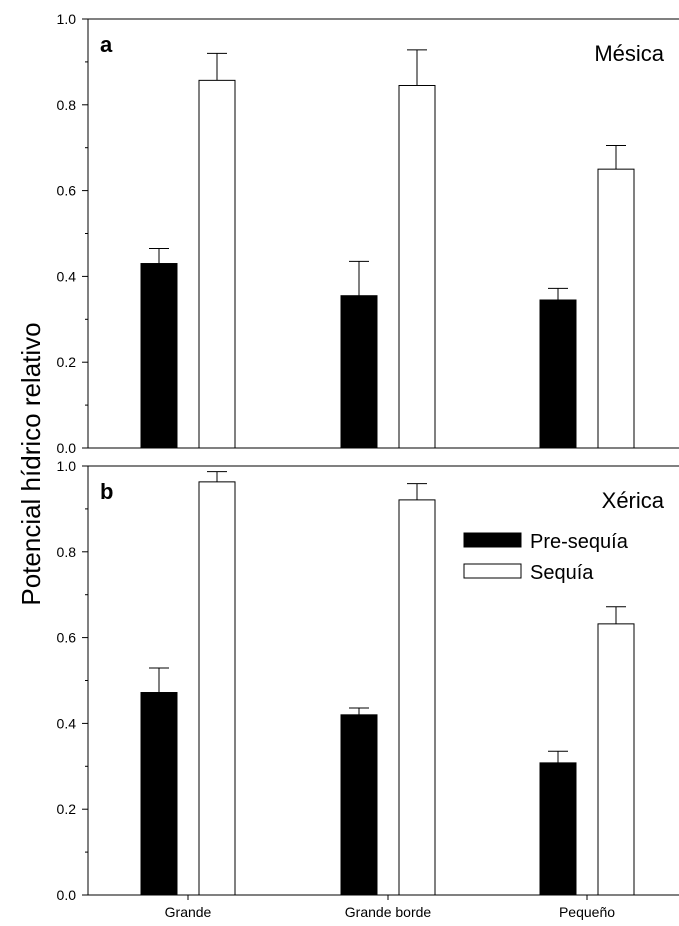 The image size is (679, 926). Describe the element at coordinates (546, 557) in the screenshot. I see `legend: Pre-sequía Sequía` at that location.